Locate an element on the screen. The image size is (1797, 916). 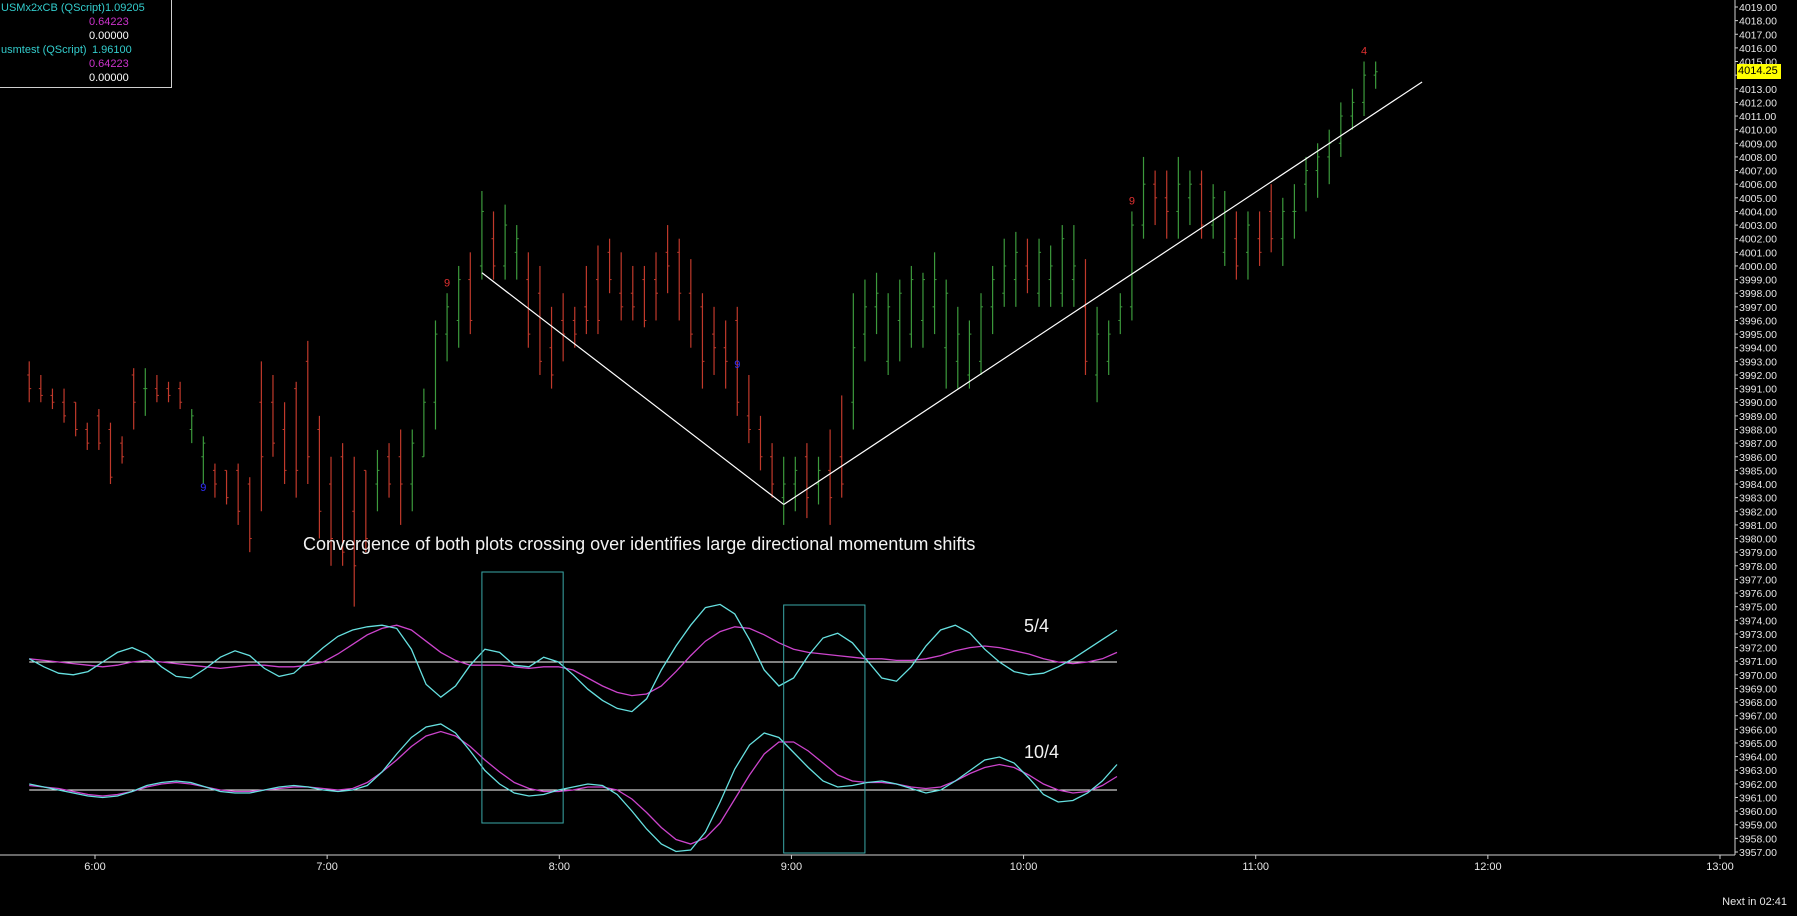
price-tick-label: 3966.00 is located at coordinates (1758, 730).